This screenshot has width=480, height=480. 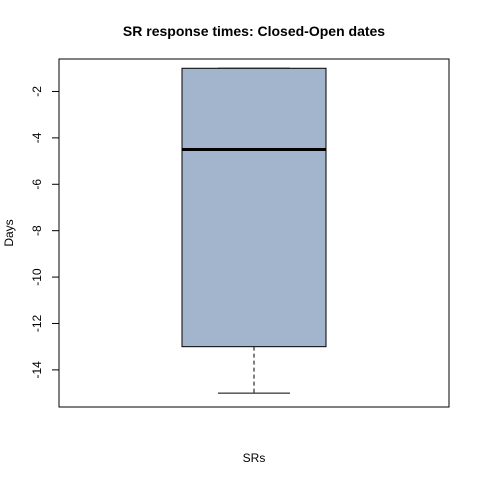 What do you see at coordinates (37, 370) in the screenshot?
I see `y-tick-label: -14` at bounding box center [37, 370].